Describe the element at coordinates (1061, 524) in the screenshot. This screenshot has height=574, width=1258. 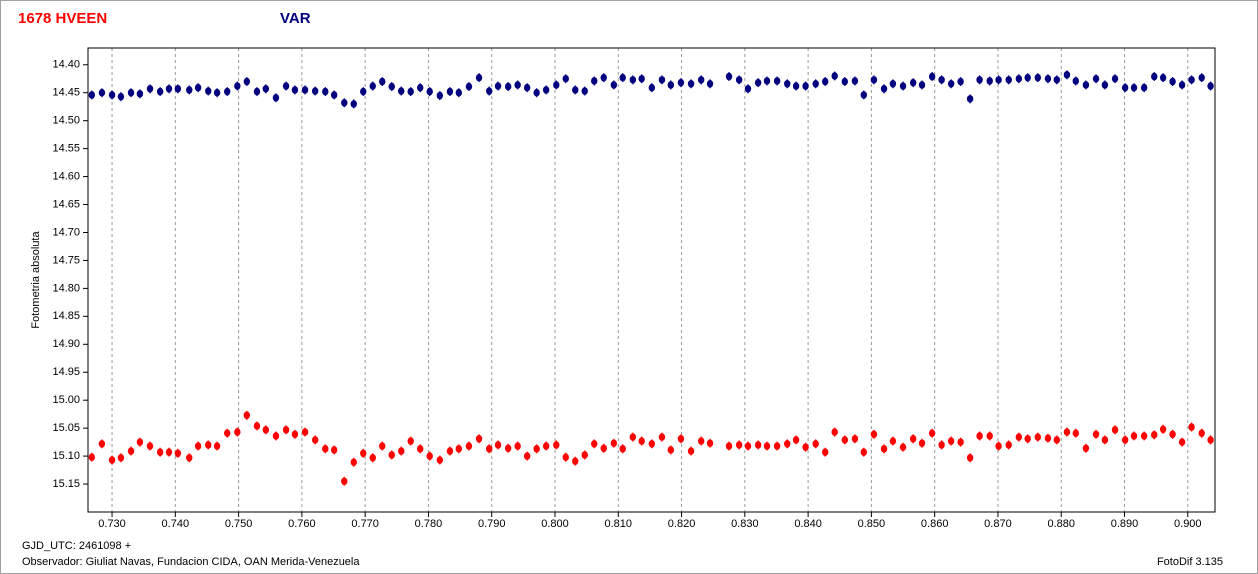
I see `x-tick-label: 0.880` at that location.